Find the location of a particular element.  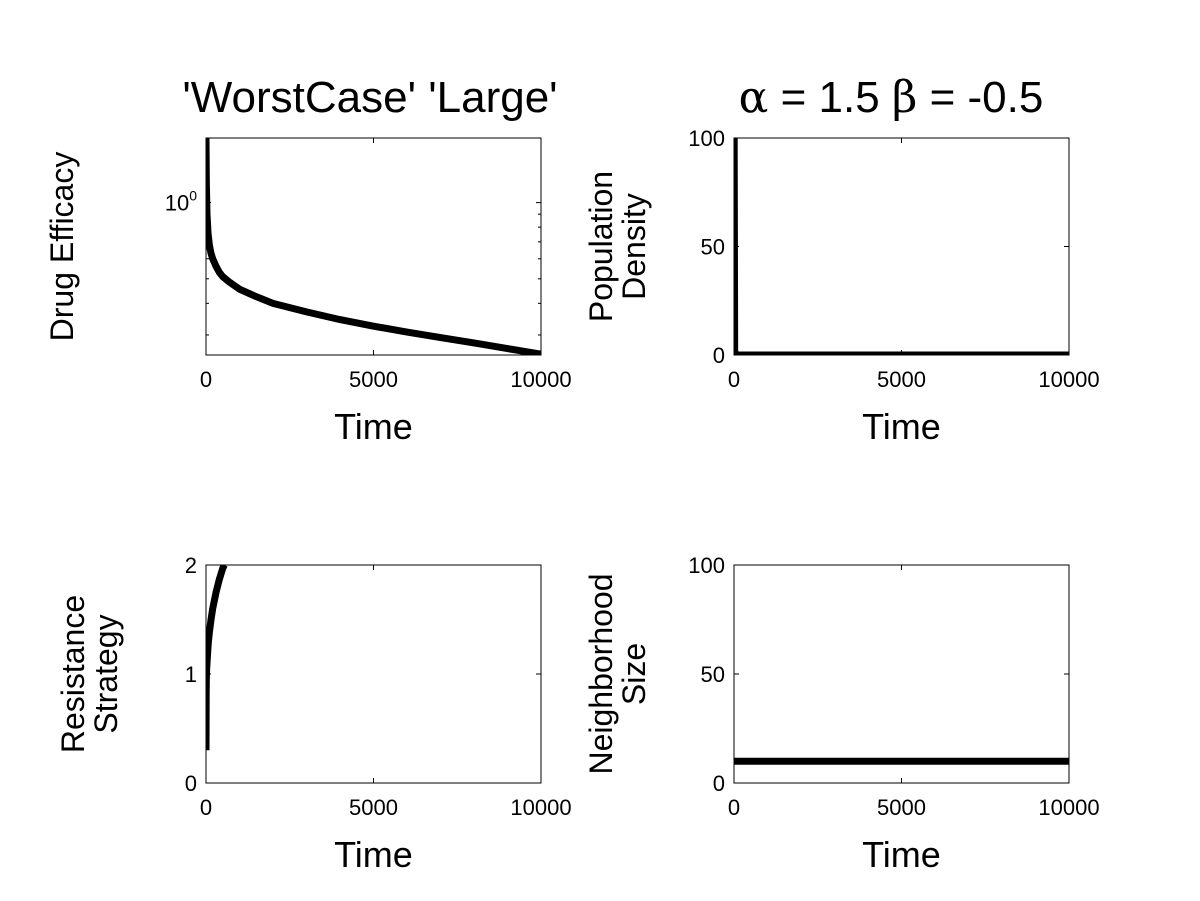

alpha-value: = 1.5 is located at coordinates (830, 97).